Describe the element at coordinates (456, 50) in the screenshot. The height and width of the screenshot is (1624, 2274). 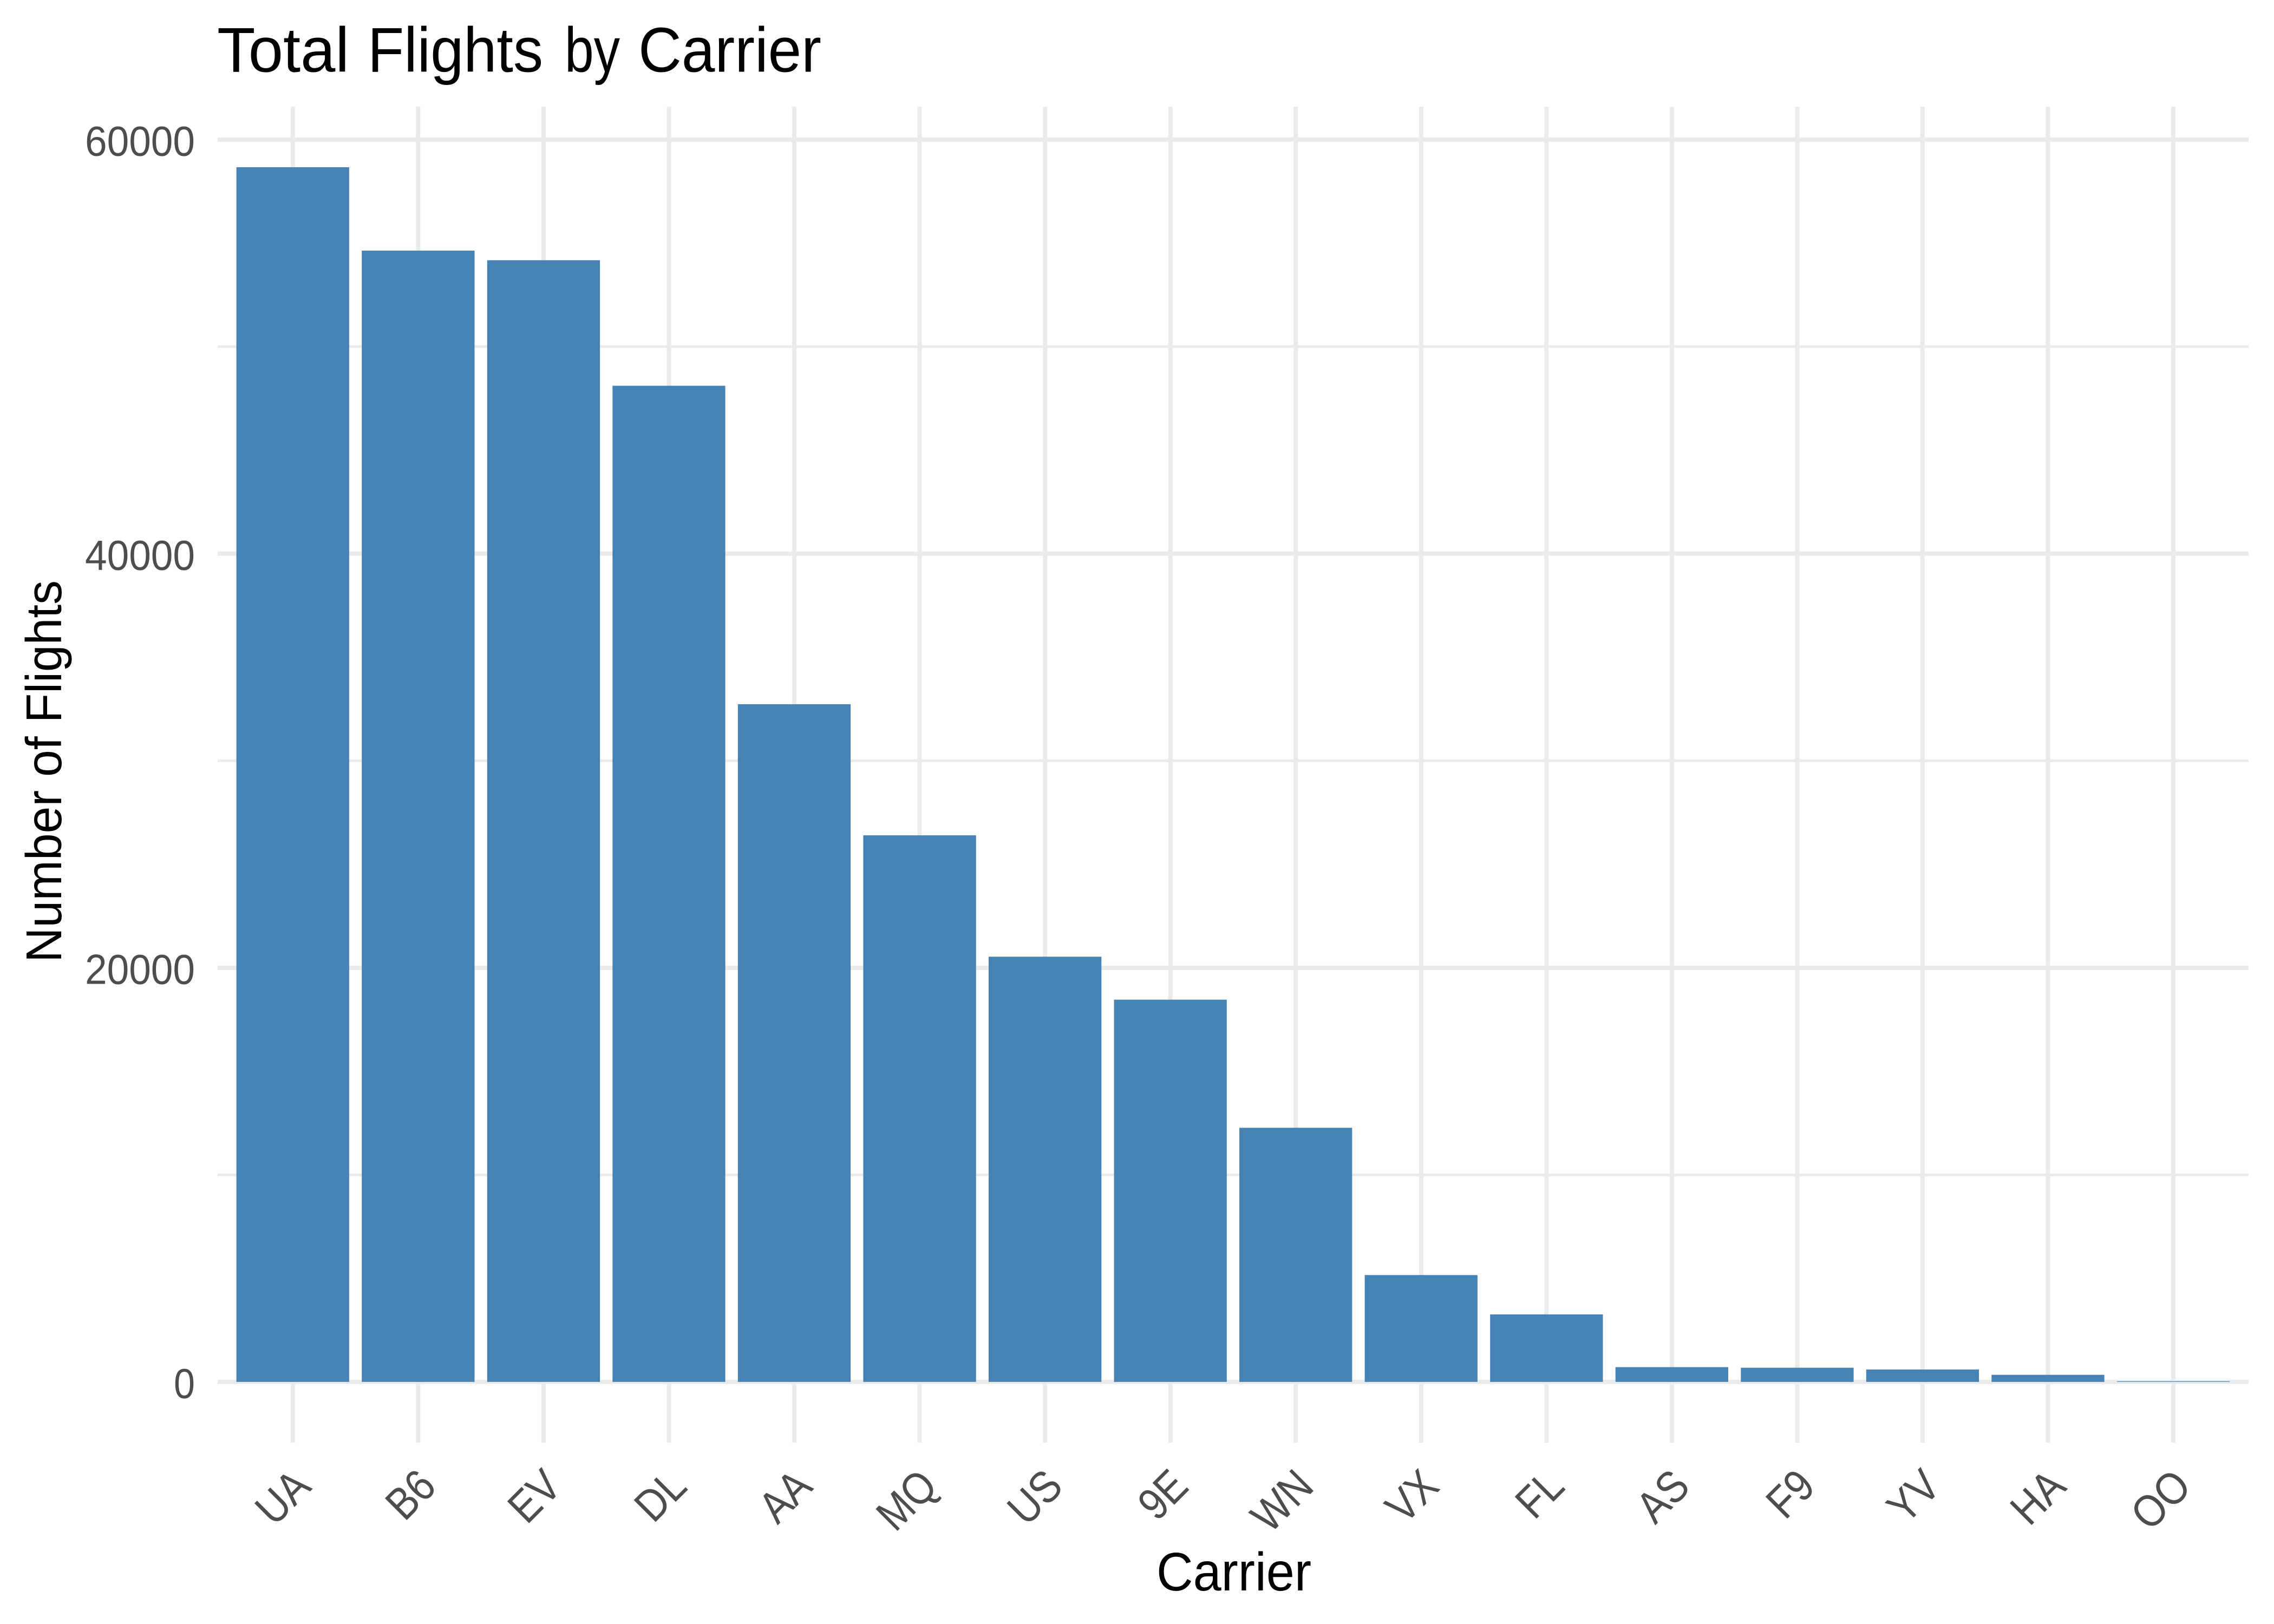
I see `svg-text: Flights` at that location.